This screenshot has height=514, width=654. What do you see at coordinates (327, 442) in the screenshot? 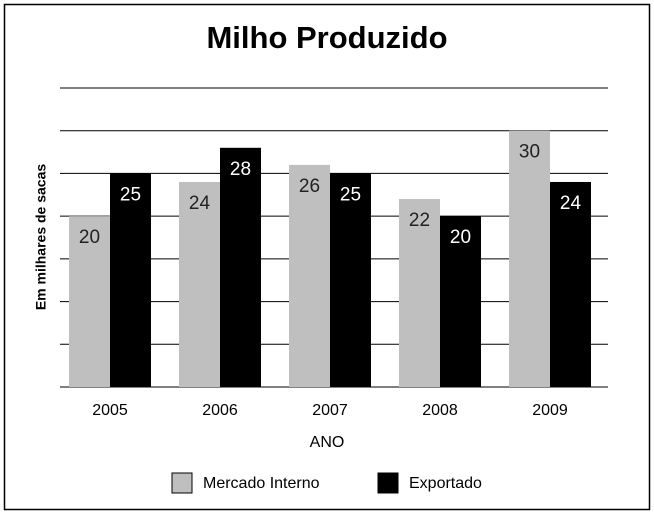
I see `x-axis-label: ANO` at bounding box center [327, 442].